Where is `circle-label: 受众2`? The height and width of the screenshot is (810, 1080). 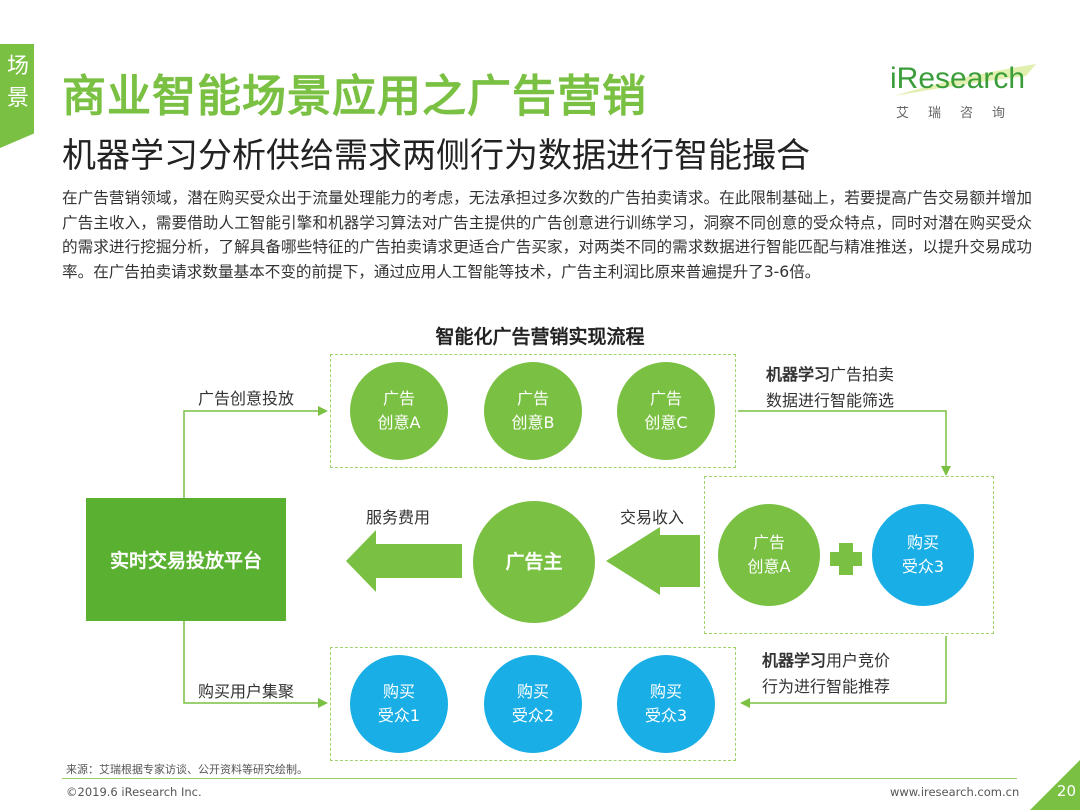 circle-label: 受众2 is located at coordinates (533, 715).